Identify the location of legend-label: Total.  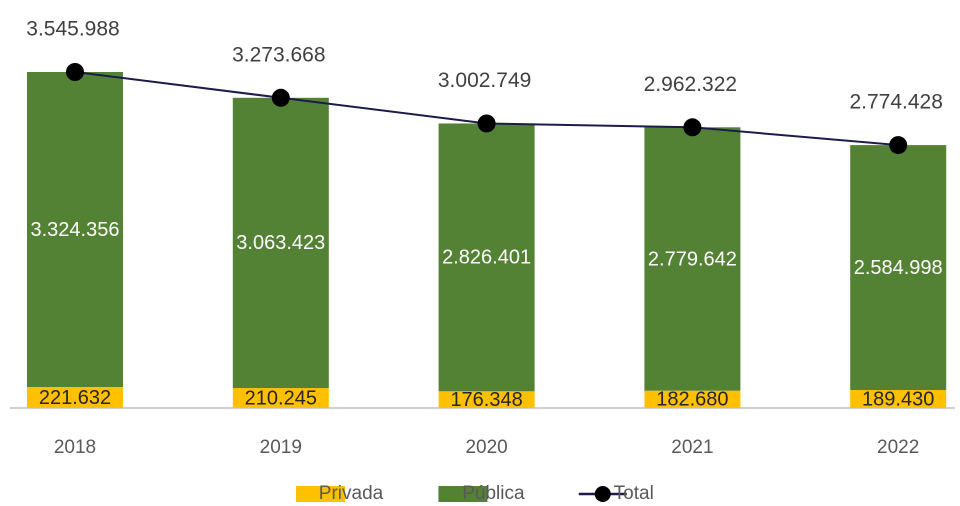
(634, 493).